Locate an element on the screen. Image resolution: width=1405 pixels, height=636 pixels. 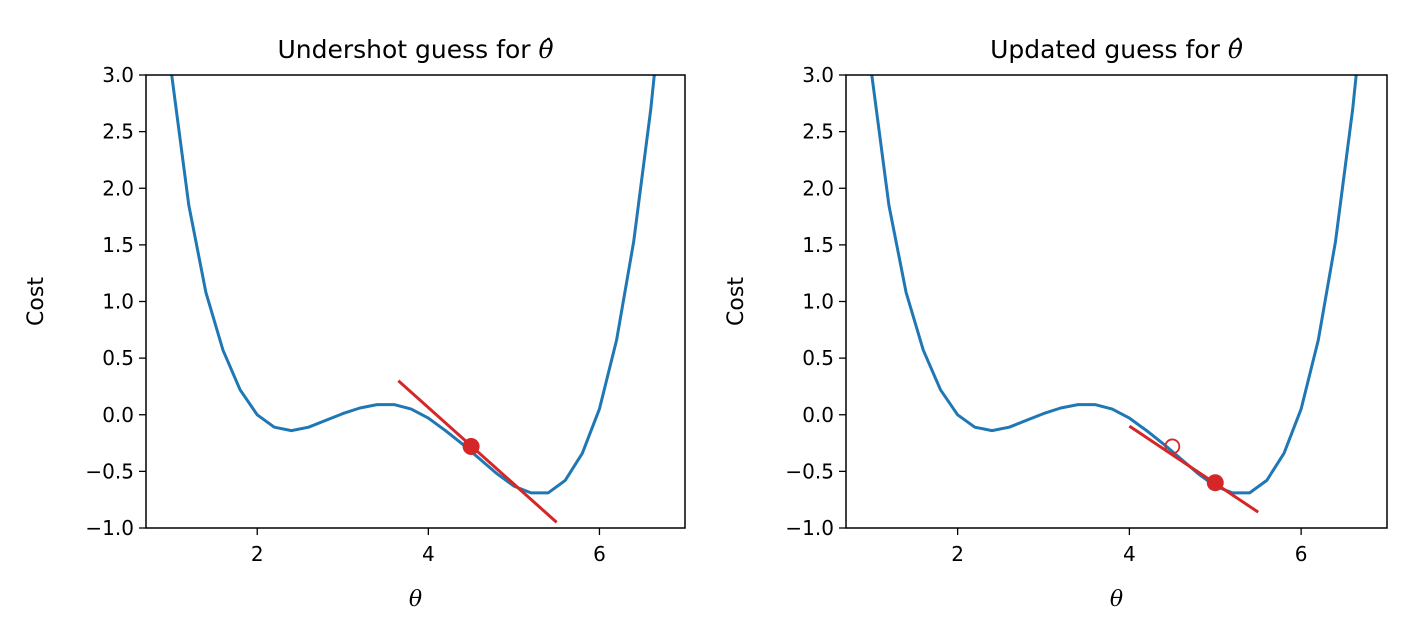
chart-title: Undershot guess for θ̂ is located at coordinates (415, 49).